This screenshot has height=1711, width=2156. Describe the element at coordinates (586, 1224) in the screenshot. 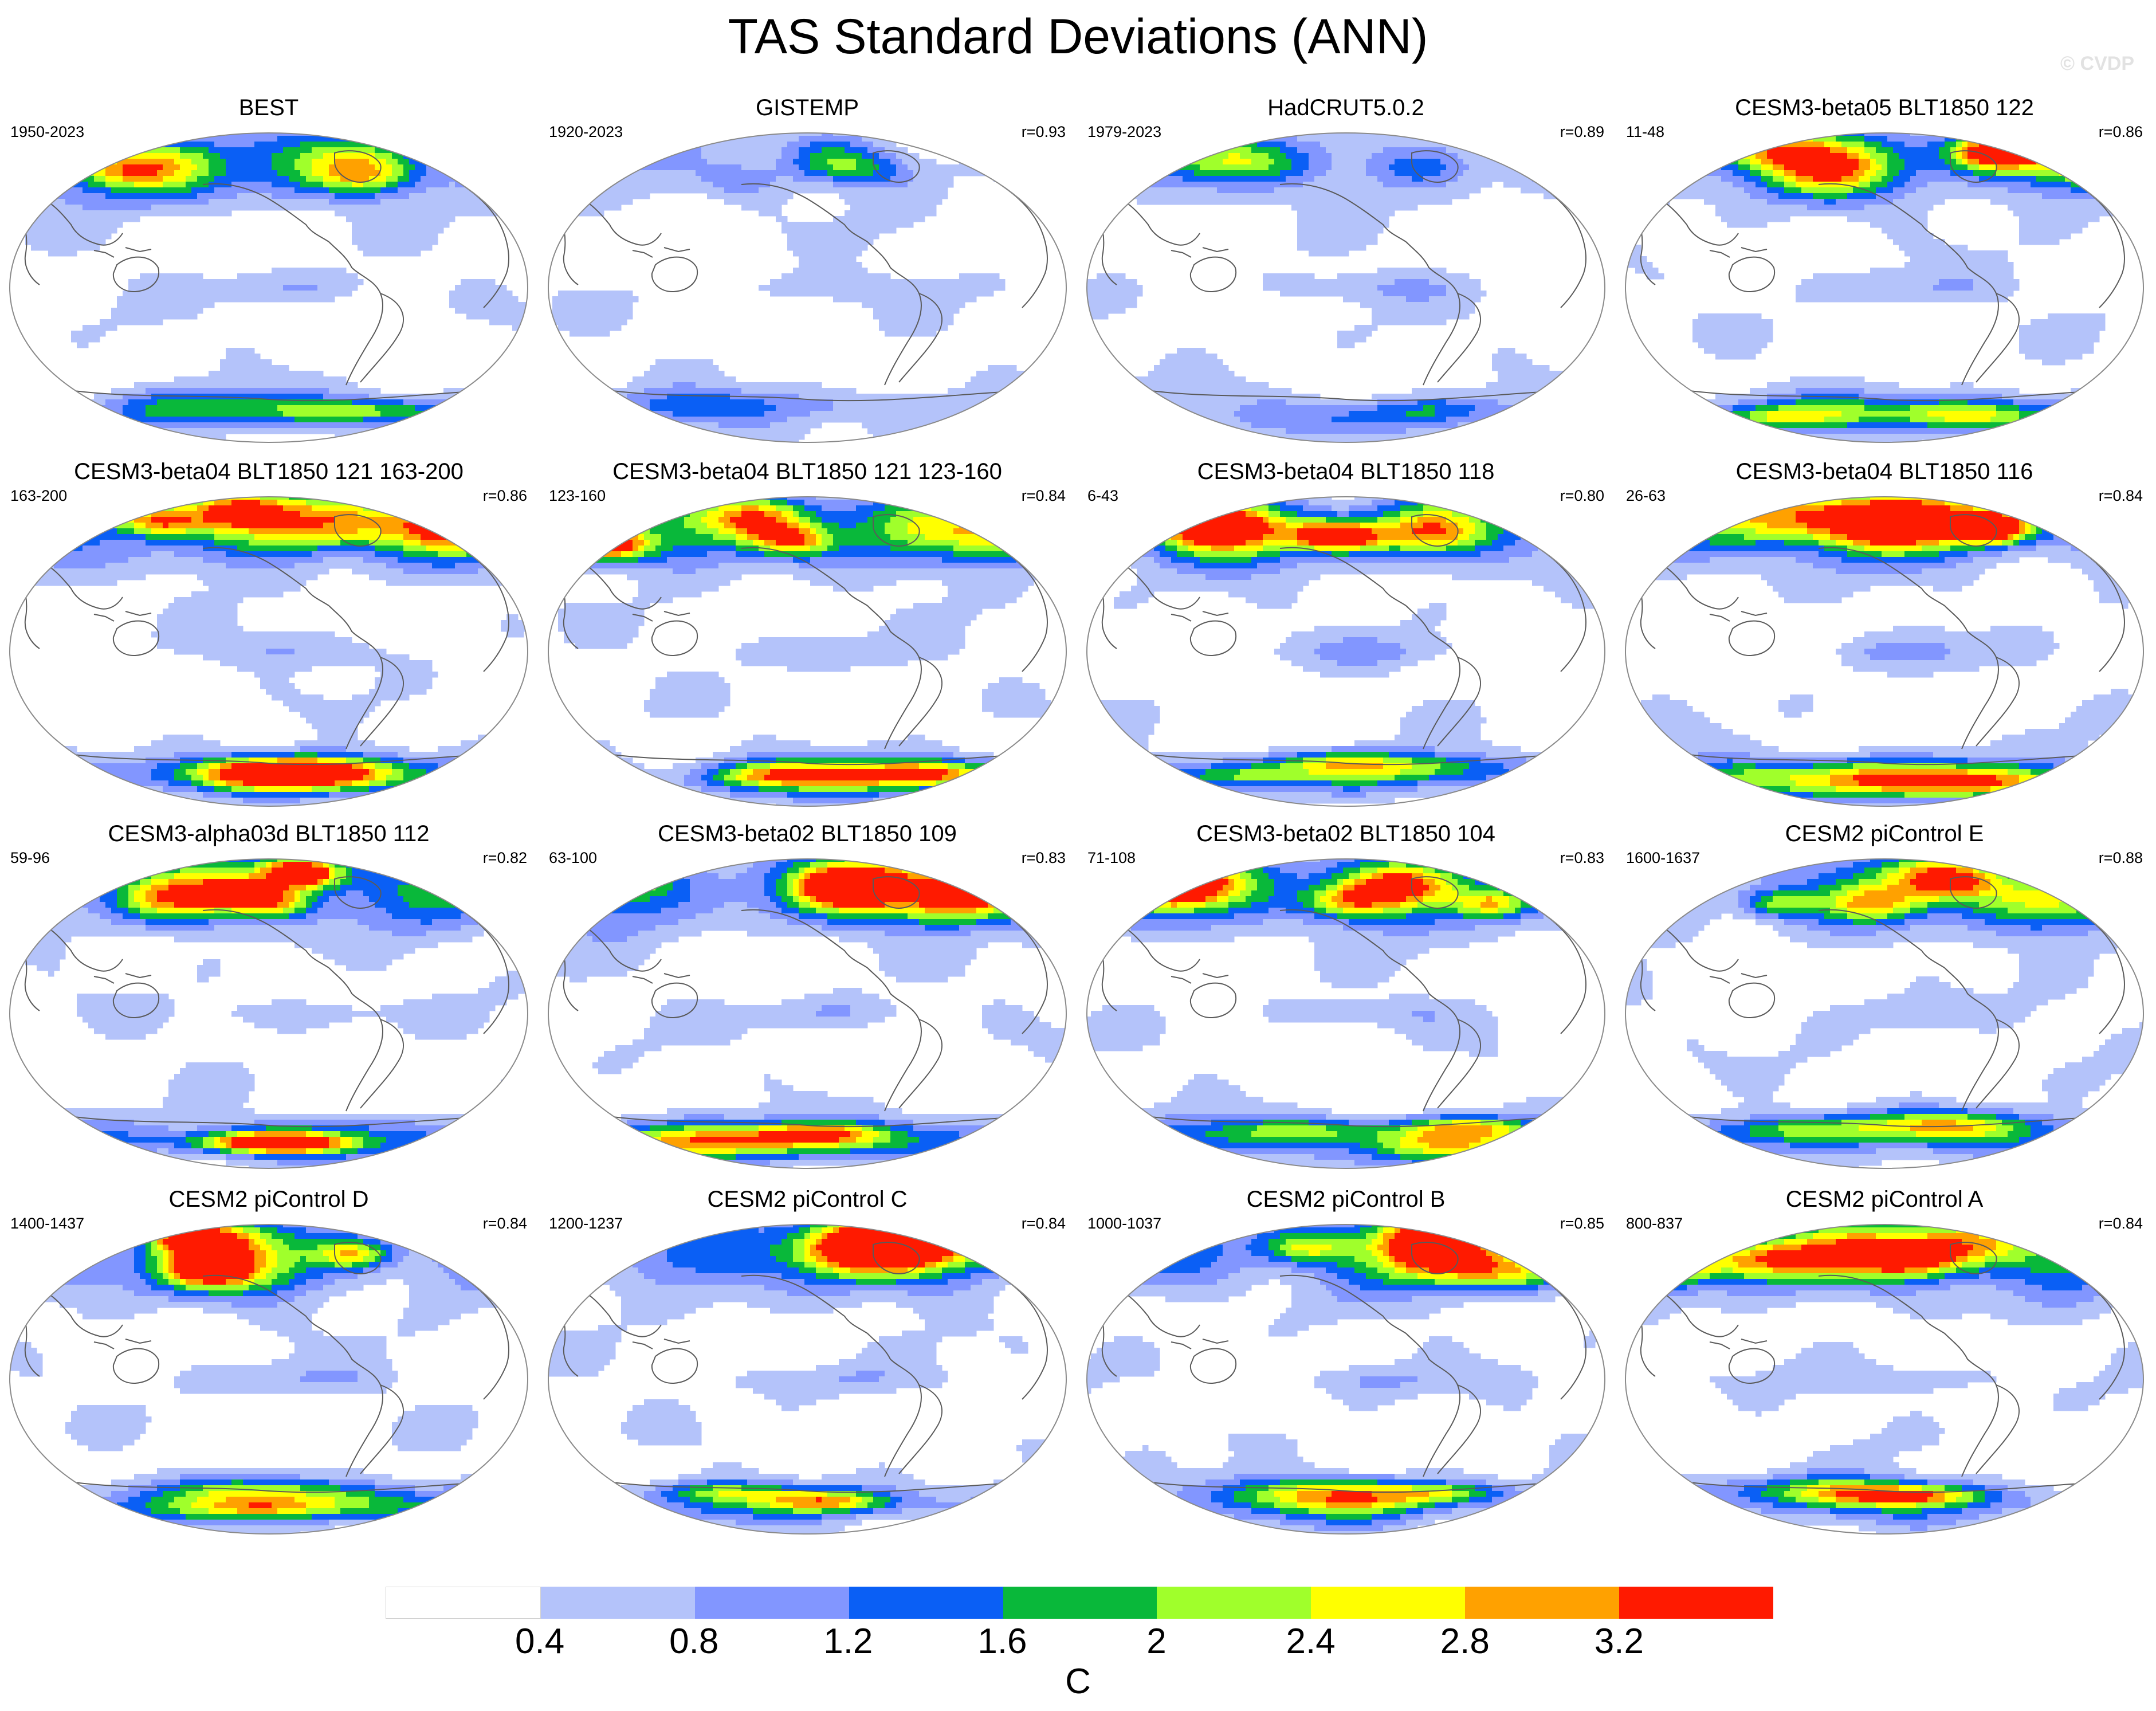

I see `panel-year-range: 1200-1237` at that location.